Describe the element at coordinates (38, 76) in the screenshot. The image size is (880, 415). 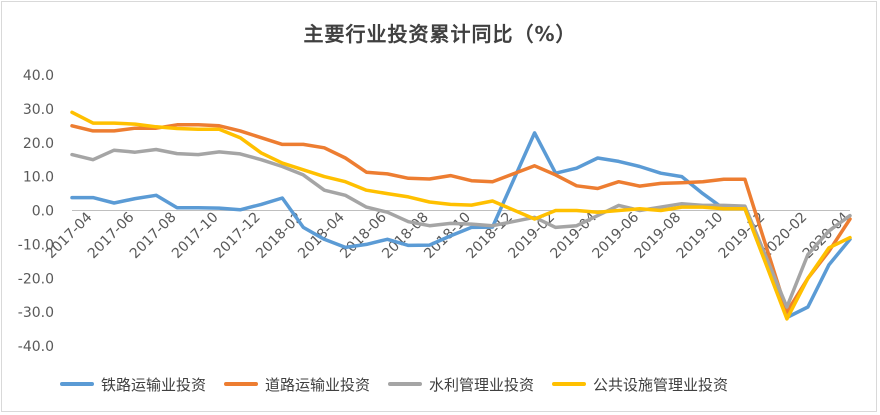
I see `y-tick-label: 40.0` at that location.